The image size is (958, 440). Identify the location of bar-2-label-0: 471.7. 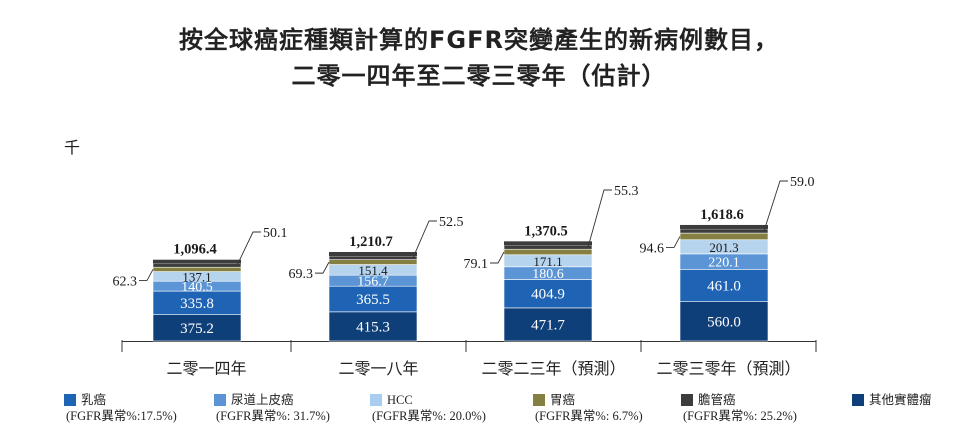
(548, 325).